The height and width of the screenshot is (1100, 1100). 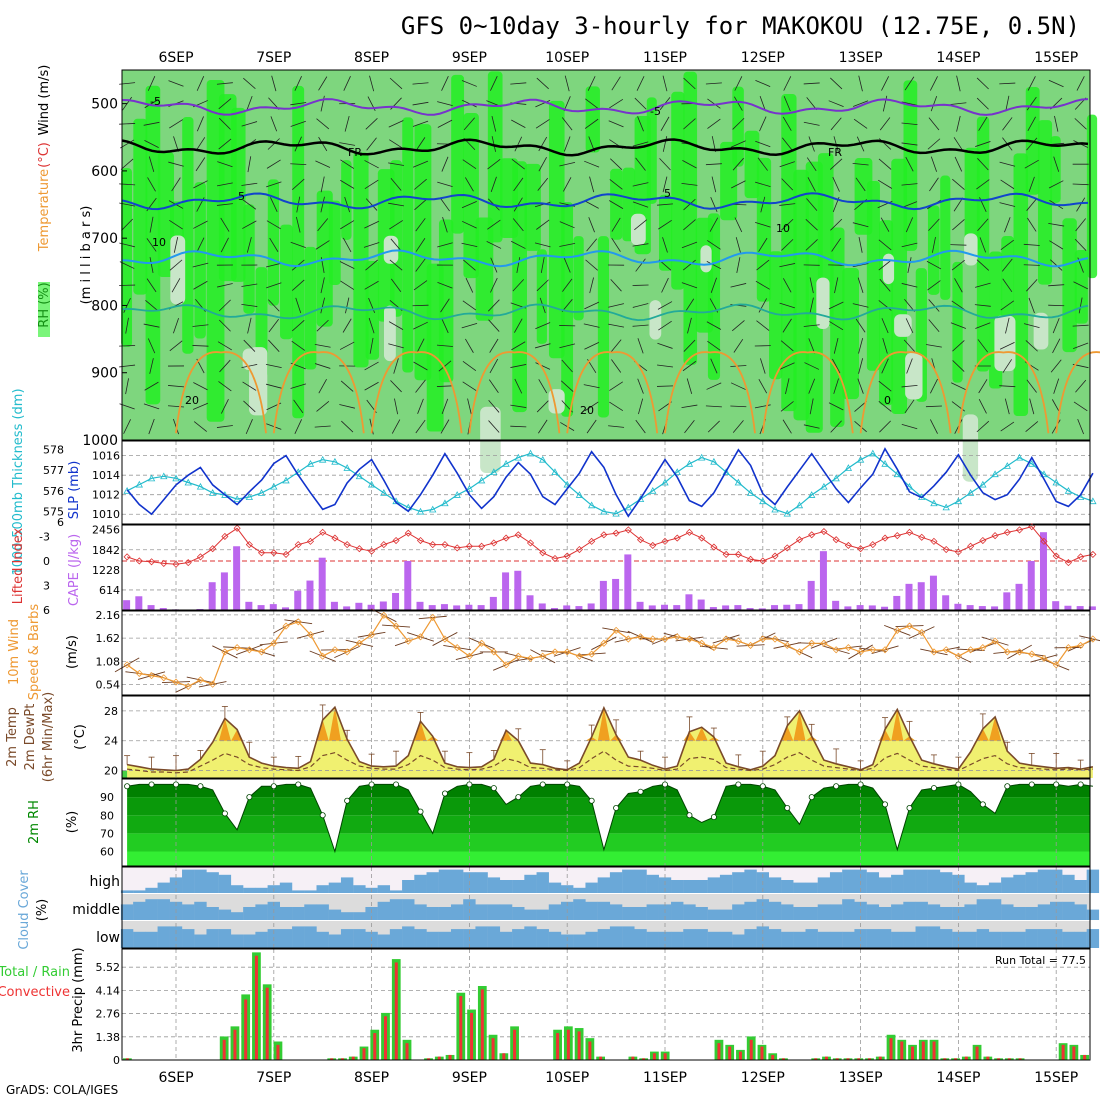 What do you see at coordinates (24, 910) in the screenshot?
I see `cloud-cover-label: Cloud Cover` at bounding box center [24, 910].